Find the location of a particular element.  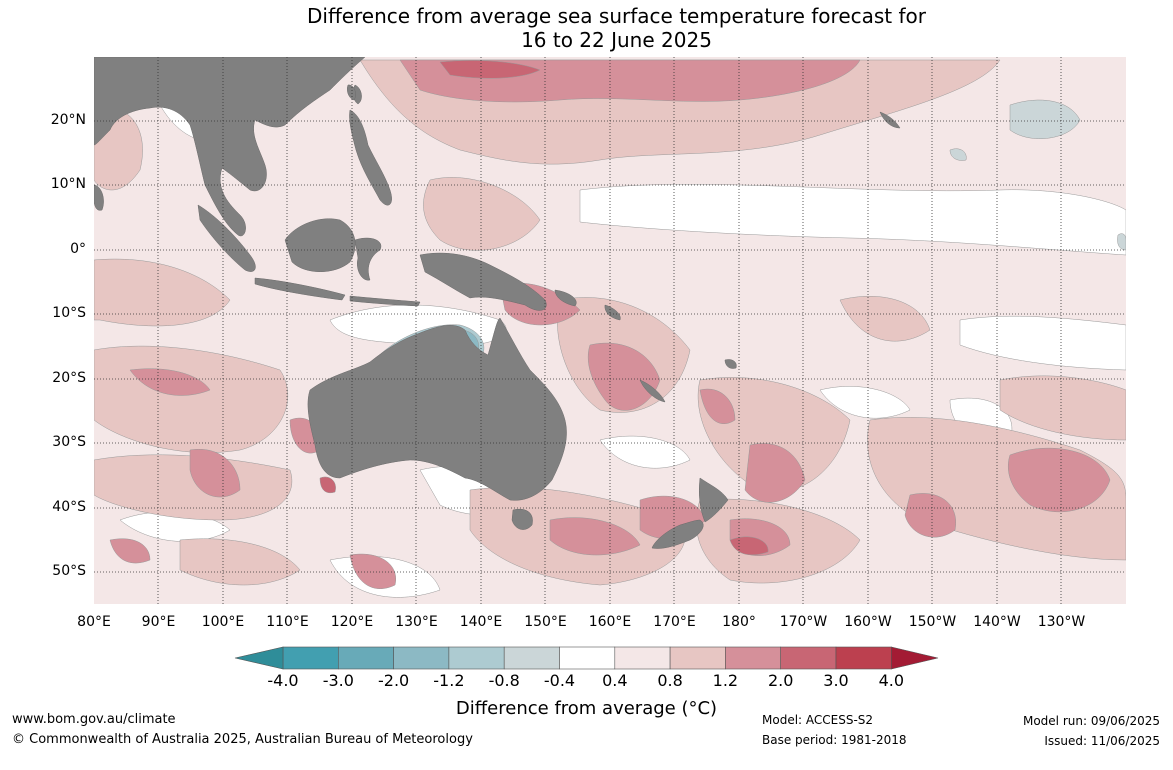

longitude-label: 140°E is located at coordinates (481, 622).